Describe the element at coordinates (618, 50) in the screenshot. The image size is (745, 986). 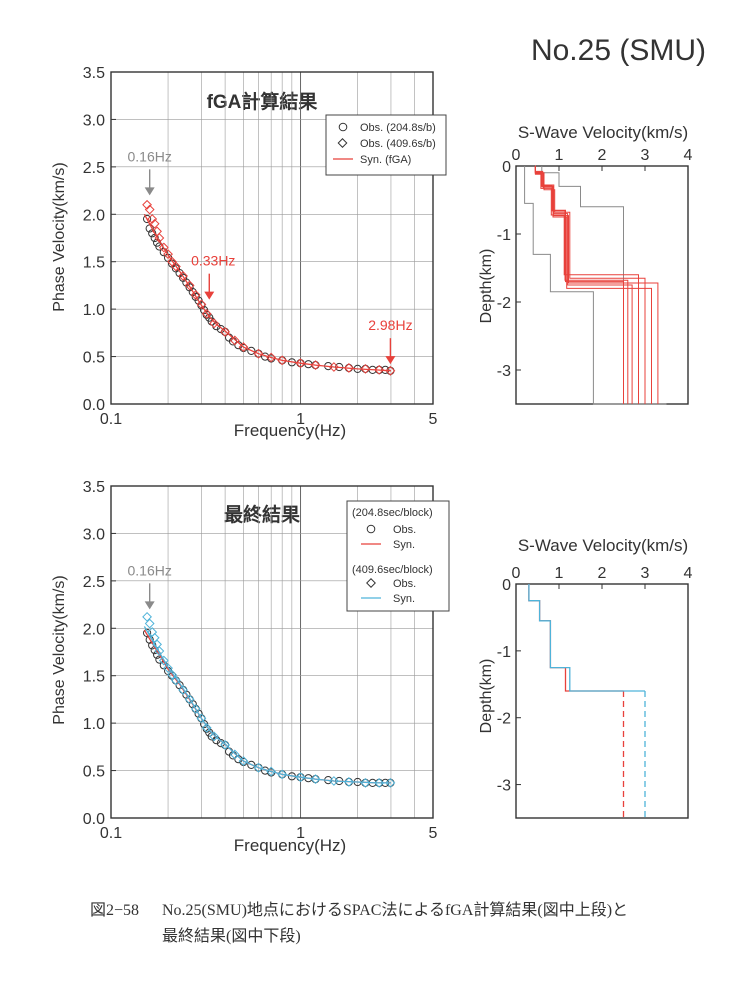
I see `page-title: No.25 (SMU)` at that location.